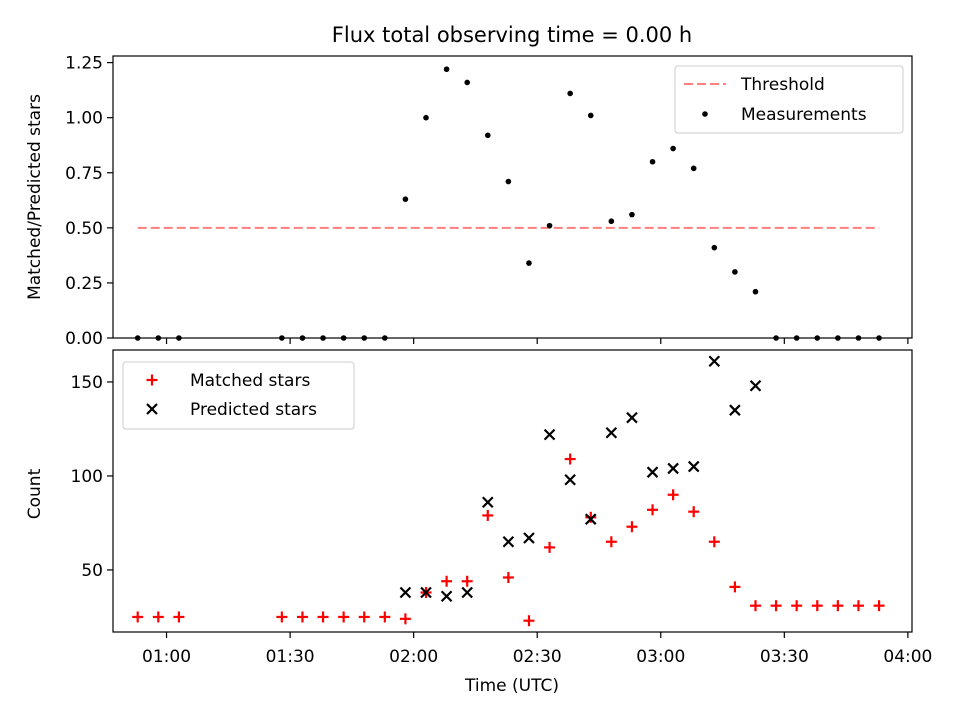  I want to click on bottom-y-axis-label: Count, so click(35, 493).